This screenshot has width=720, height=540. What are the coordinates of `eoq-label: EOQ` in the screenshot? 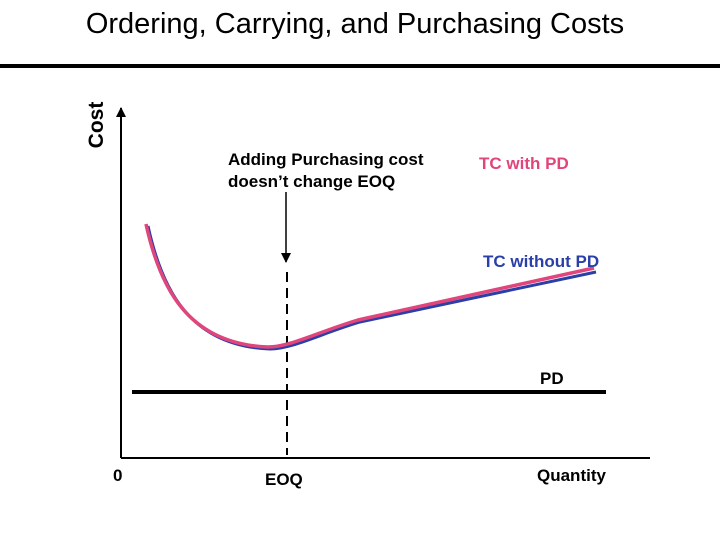 It's located at (284, 479).